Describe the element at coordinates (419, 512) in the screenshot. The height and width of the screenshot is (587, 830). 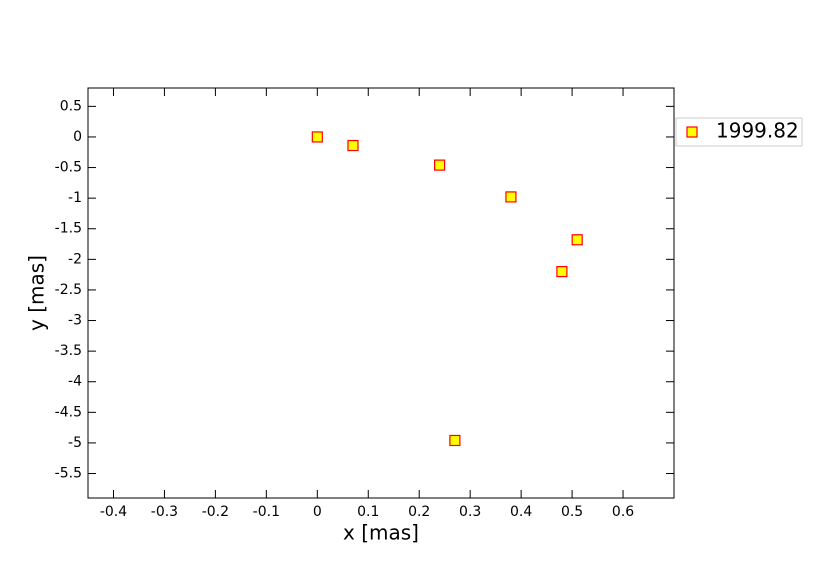
I see `x-tick-label: 0.2` at that location.